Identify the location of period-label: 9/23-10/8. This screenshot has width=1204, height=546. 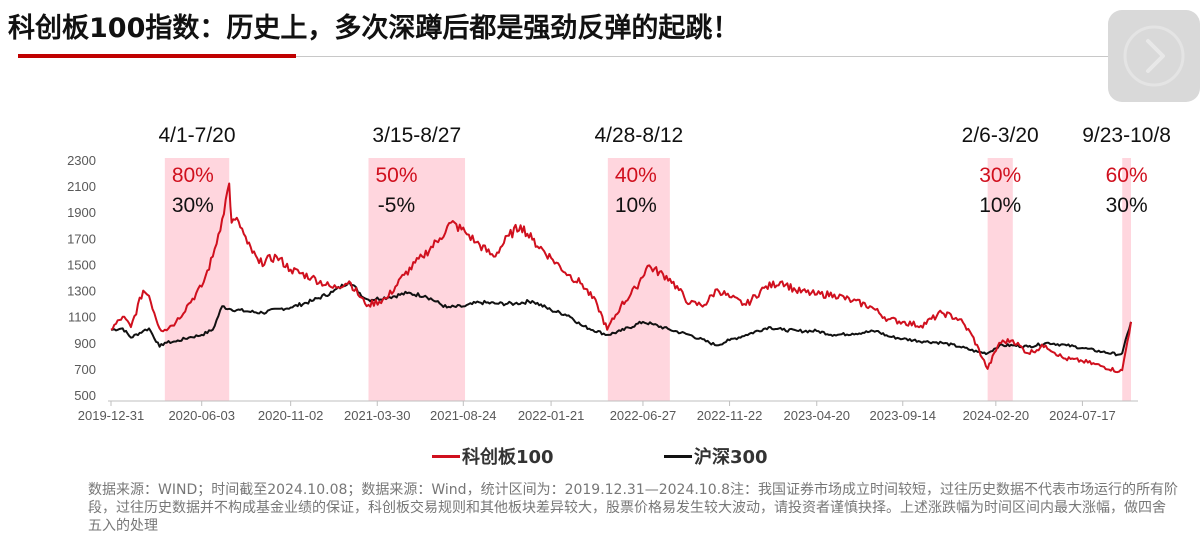
(1126, 135).